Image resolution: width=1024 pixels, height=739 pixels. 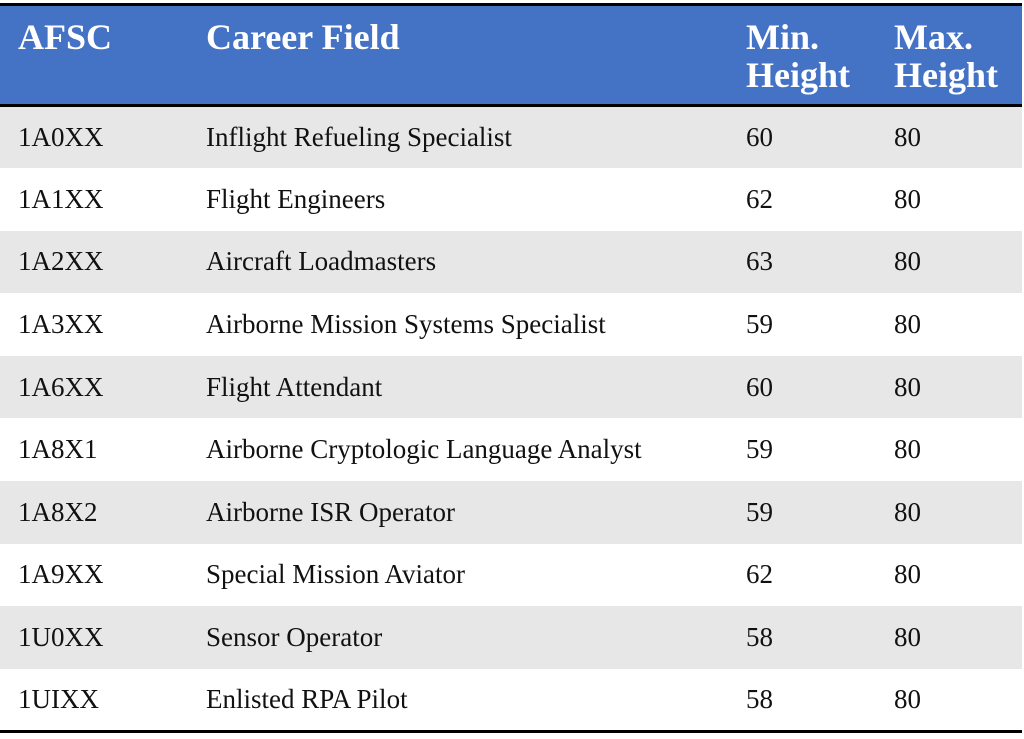 I want to click on cell-career-field: Enlisted RPA Pilot, so click(x=307, y=698).